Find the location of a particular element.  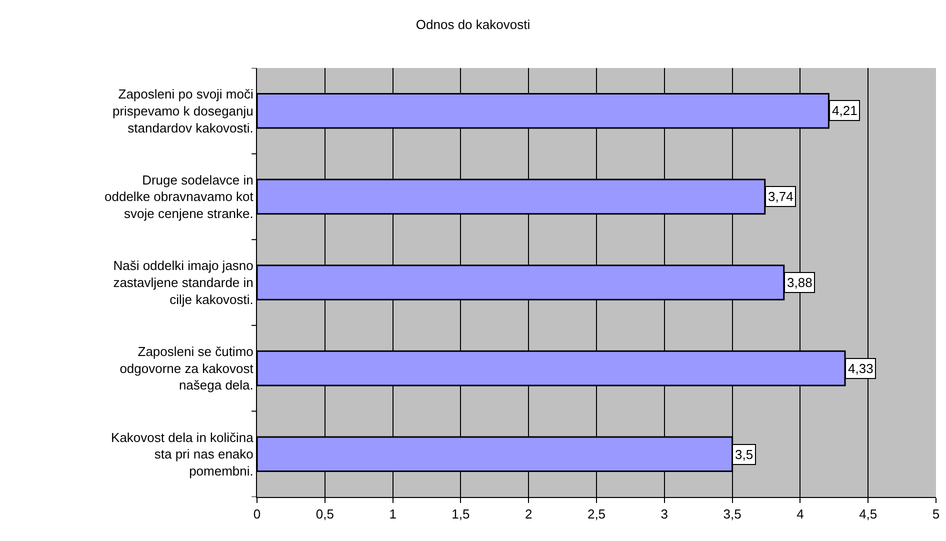

x-tick-label: 1 is located at coordinates (392, 514).